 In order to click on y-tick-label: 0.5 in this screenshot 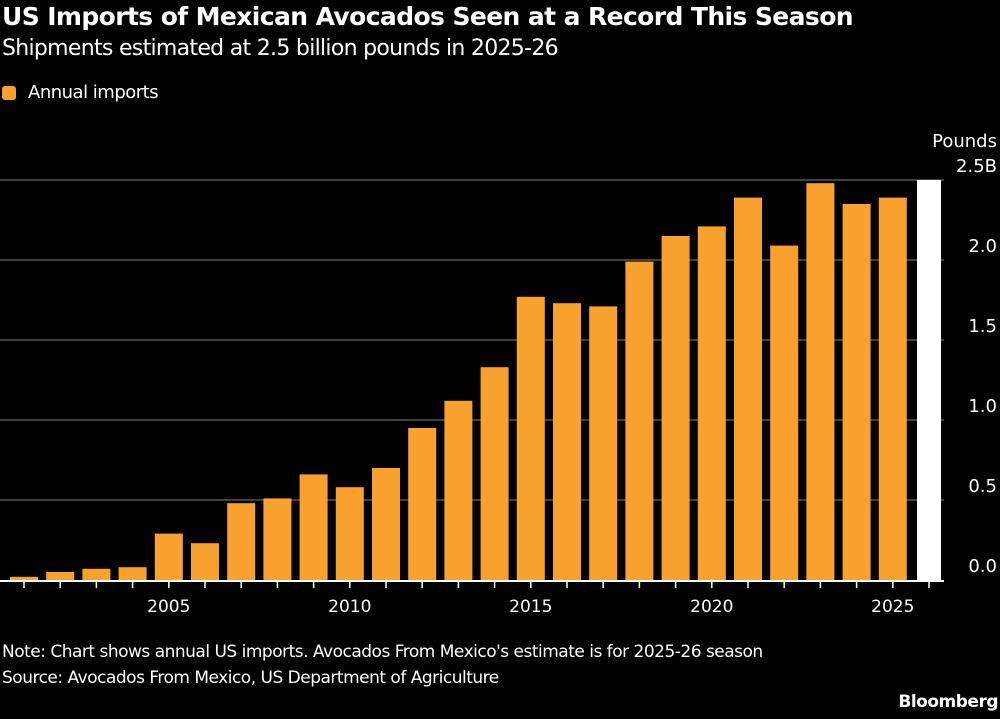, I will do `click(982, 486)`.